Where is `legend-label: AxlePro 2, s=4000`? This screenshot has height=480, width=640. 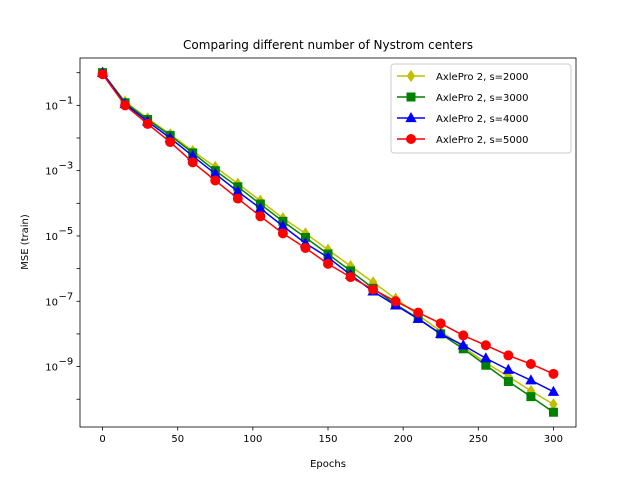 legend-label: AxlePro 2, s=4000 is located at coordinates (482, 119).